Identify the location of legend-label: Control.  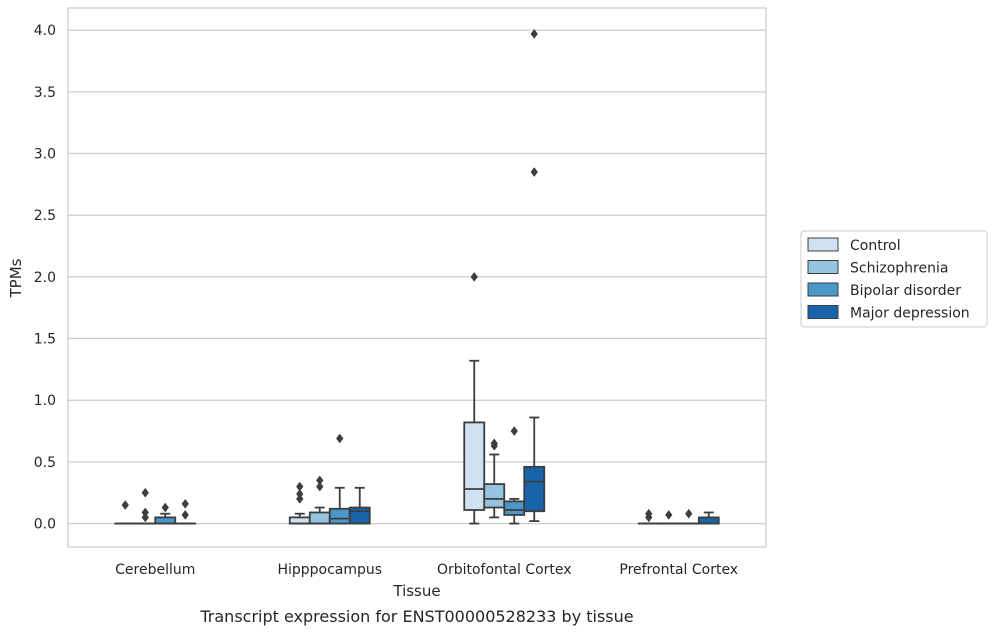
(875, 246).